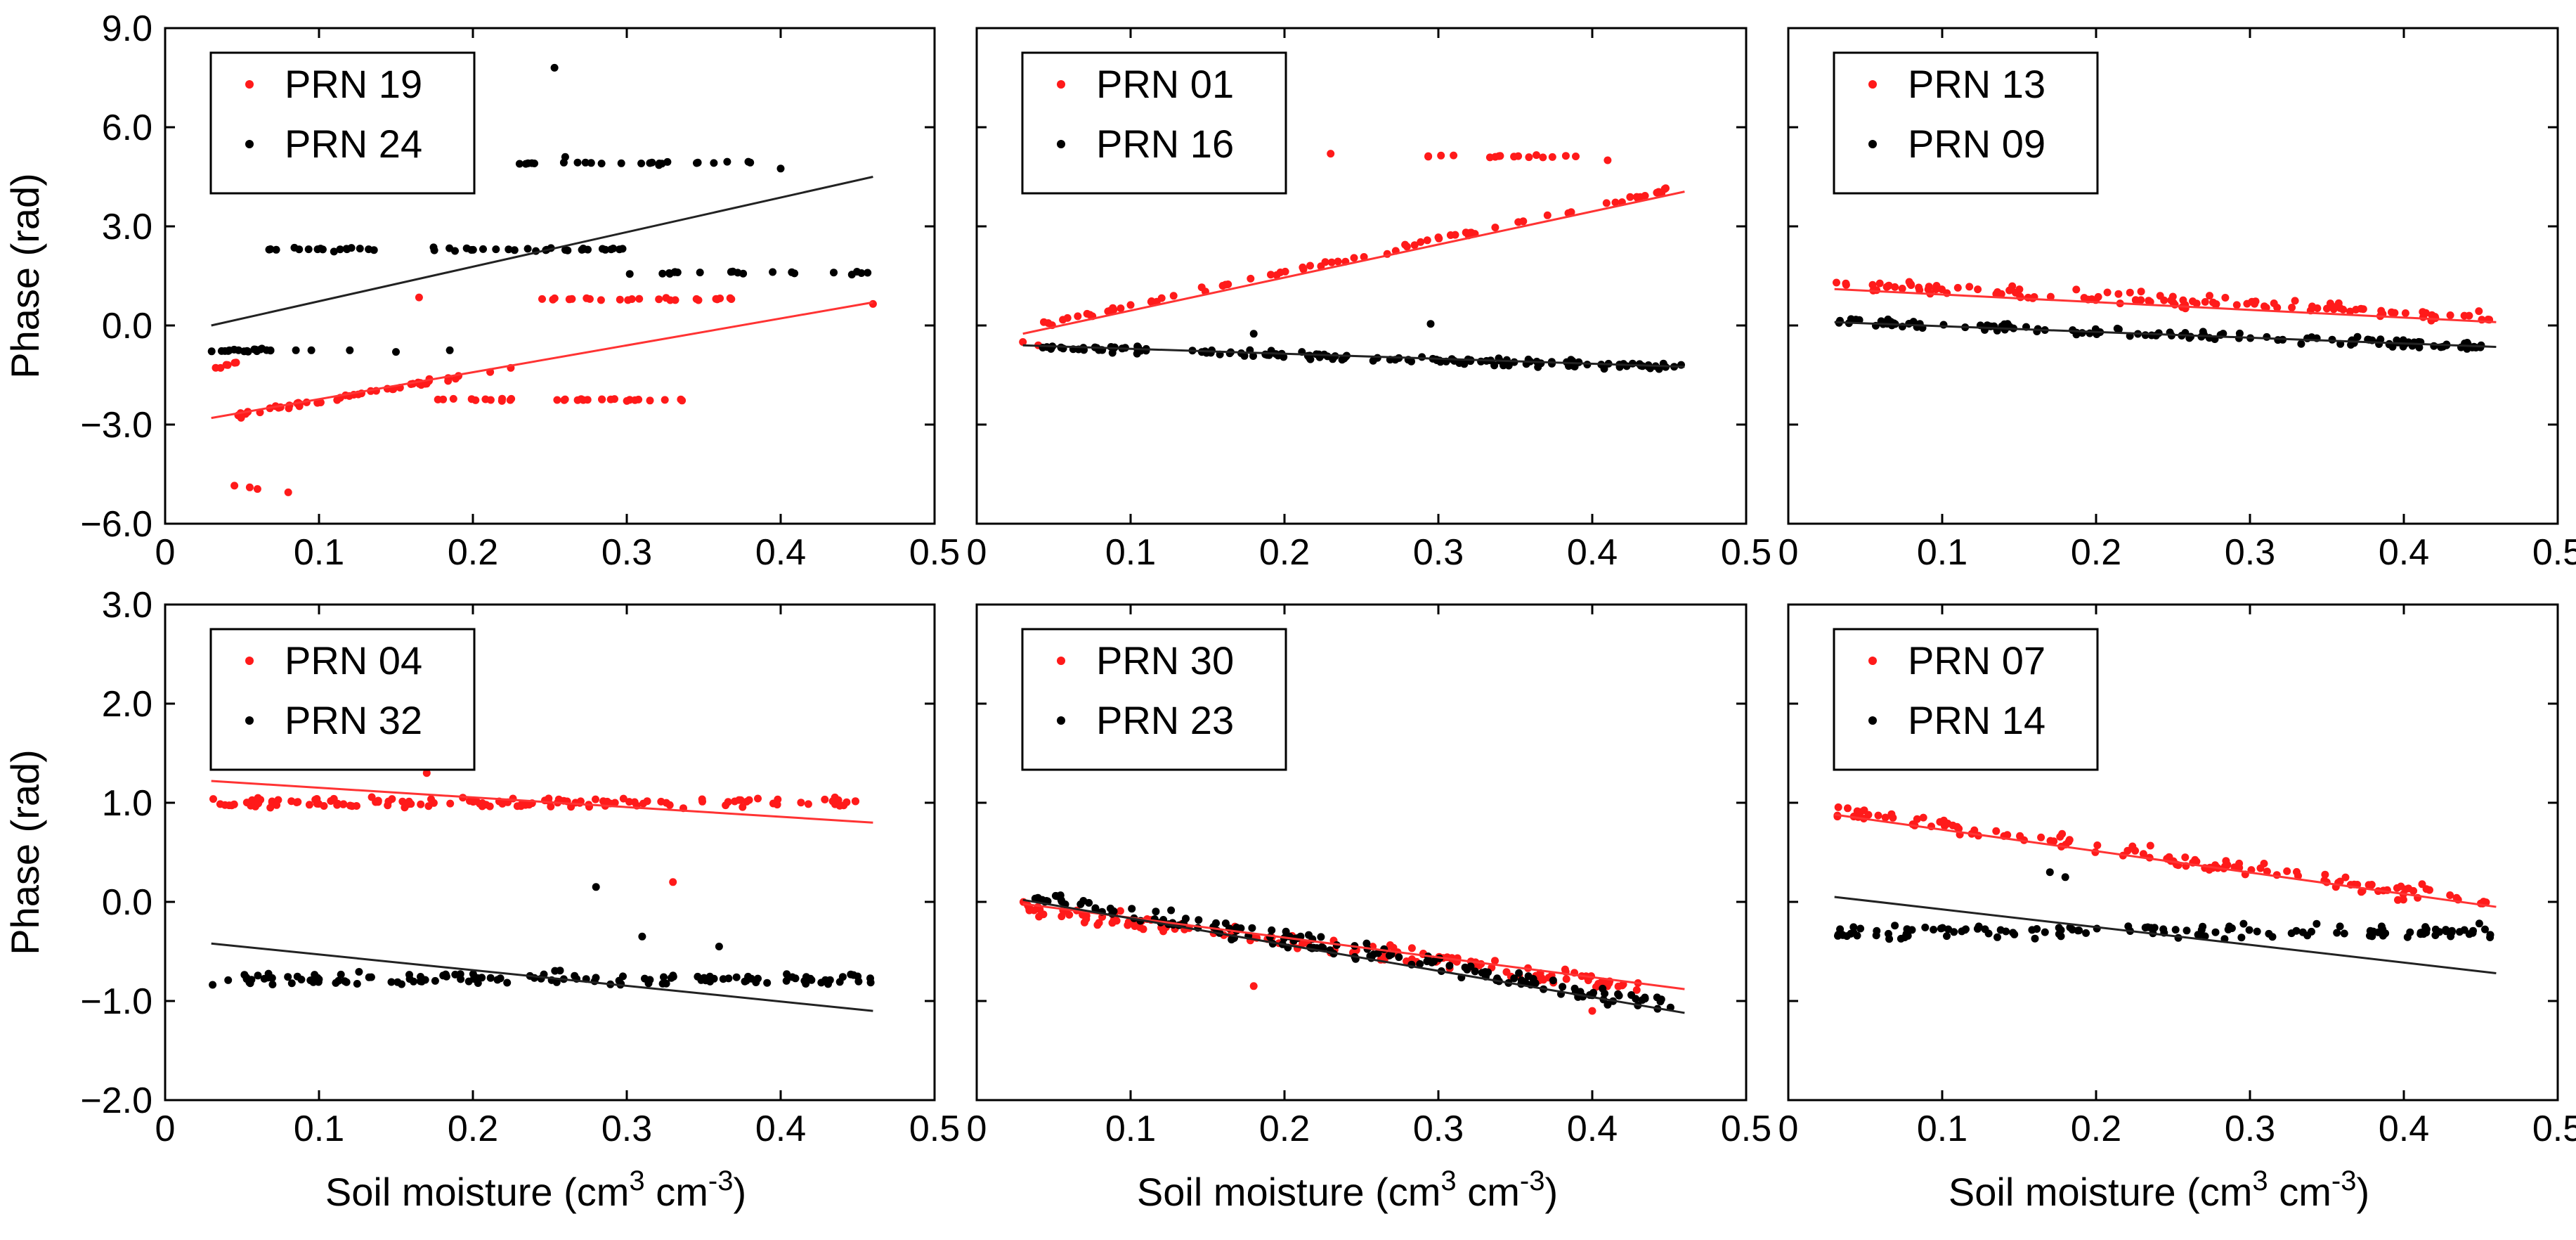 This screenshot has width=2576, height=1240. What do you see at coordinates (2096, 552) in the screenshot?
I see `x-tick-label: 0.2` at bounding box center [2096, 552].